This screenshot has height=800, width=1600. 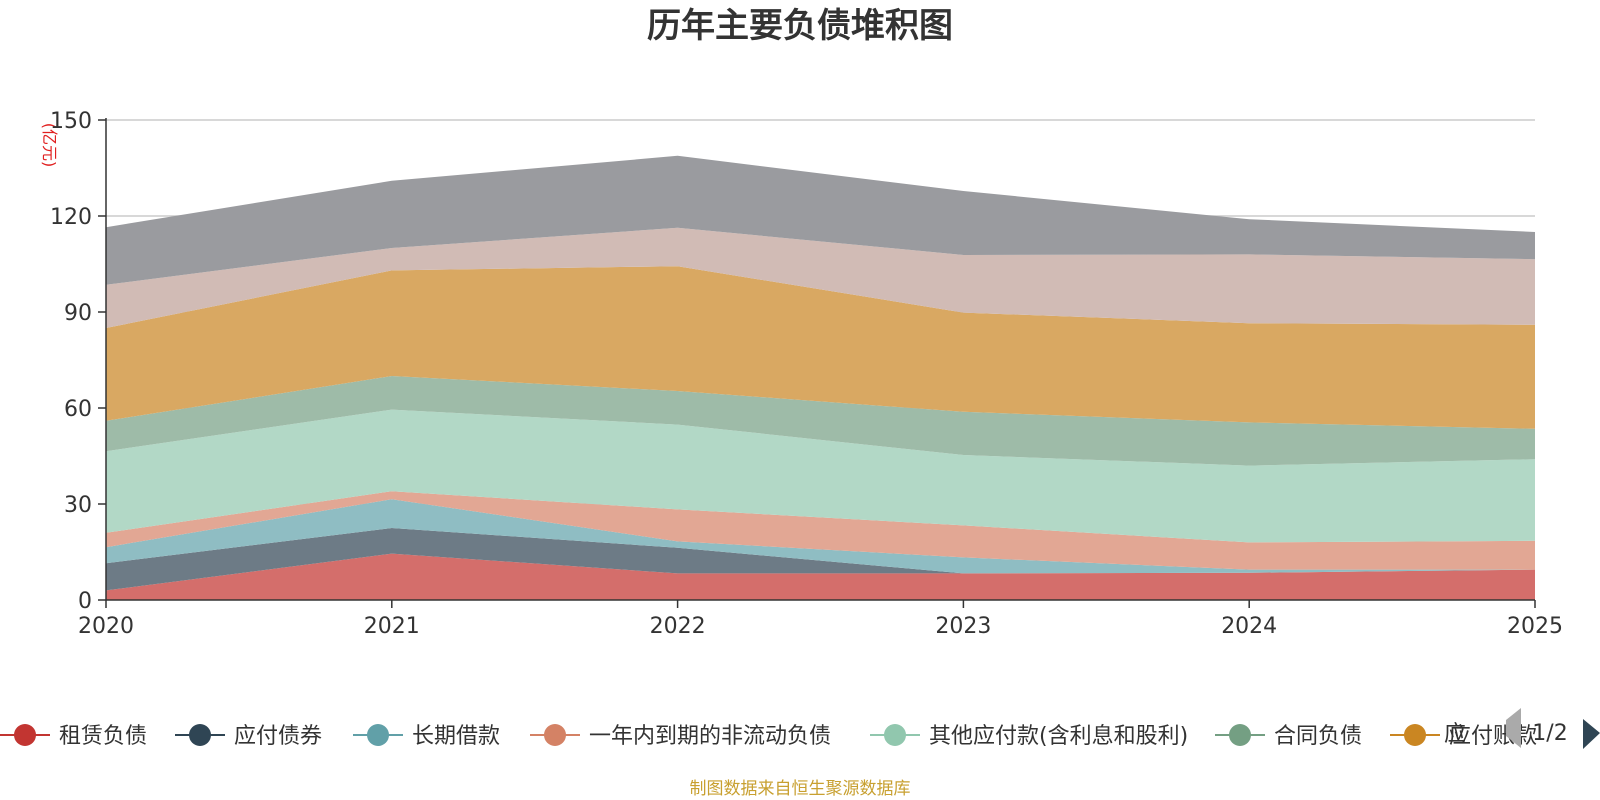 What do you see at coordinates (1318, 736) in the screenshot?
I see `legend-label: 合同负债` at bounding box center [1318, 736].